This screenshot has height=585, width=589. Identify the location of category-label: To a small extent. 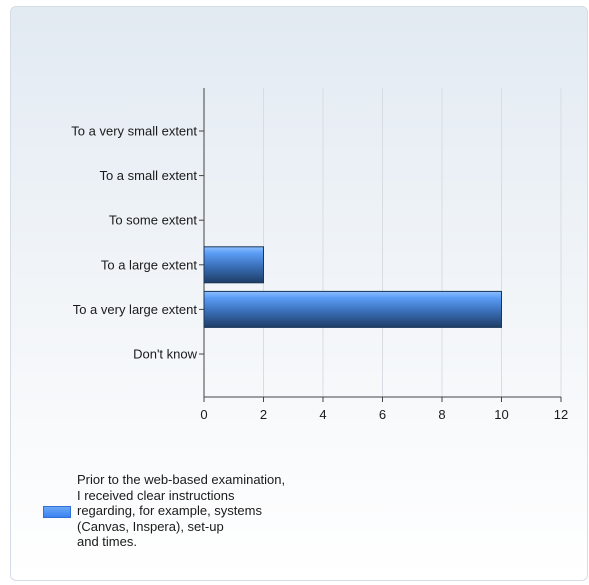
(148, 175).